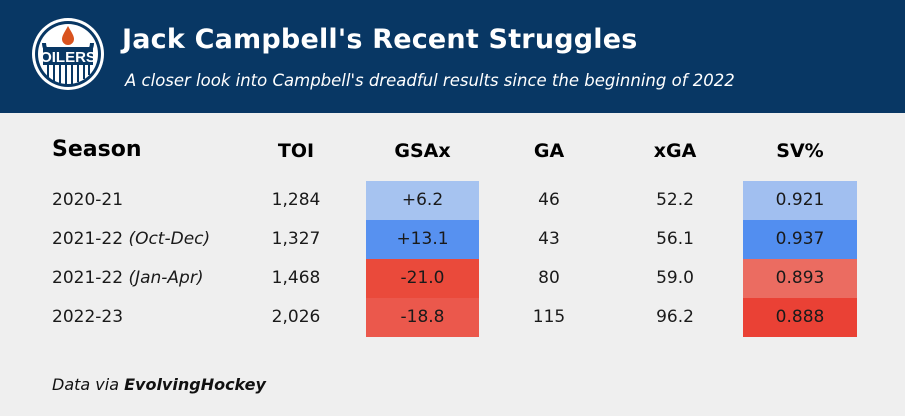 The width and height of the screenshot is (905, 416). I want to click on season-cell: 2021-22 (Jan-Apr), so click(127, 278).